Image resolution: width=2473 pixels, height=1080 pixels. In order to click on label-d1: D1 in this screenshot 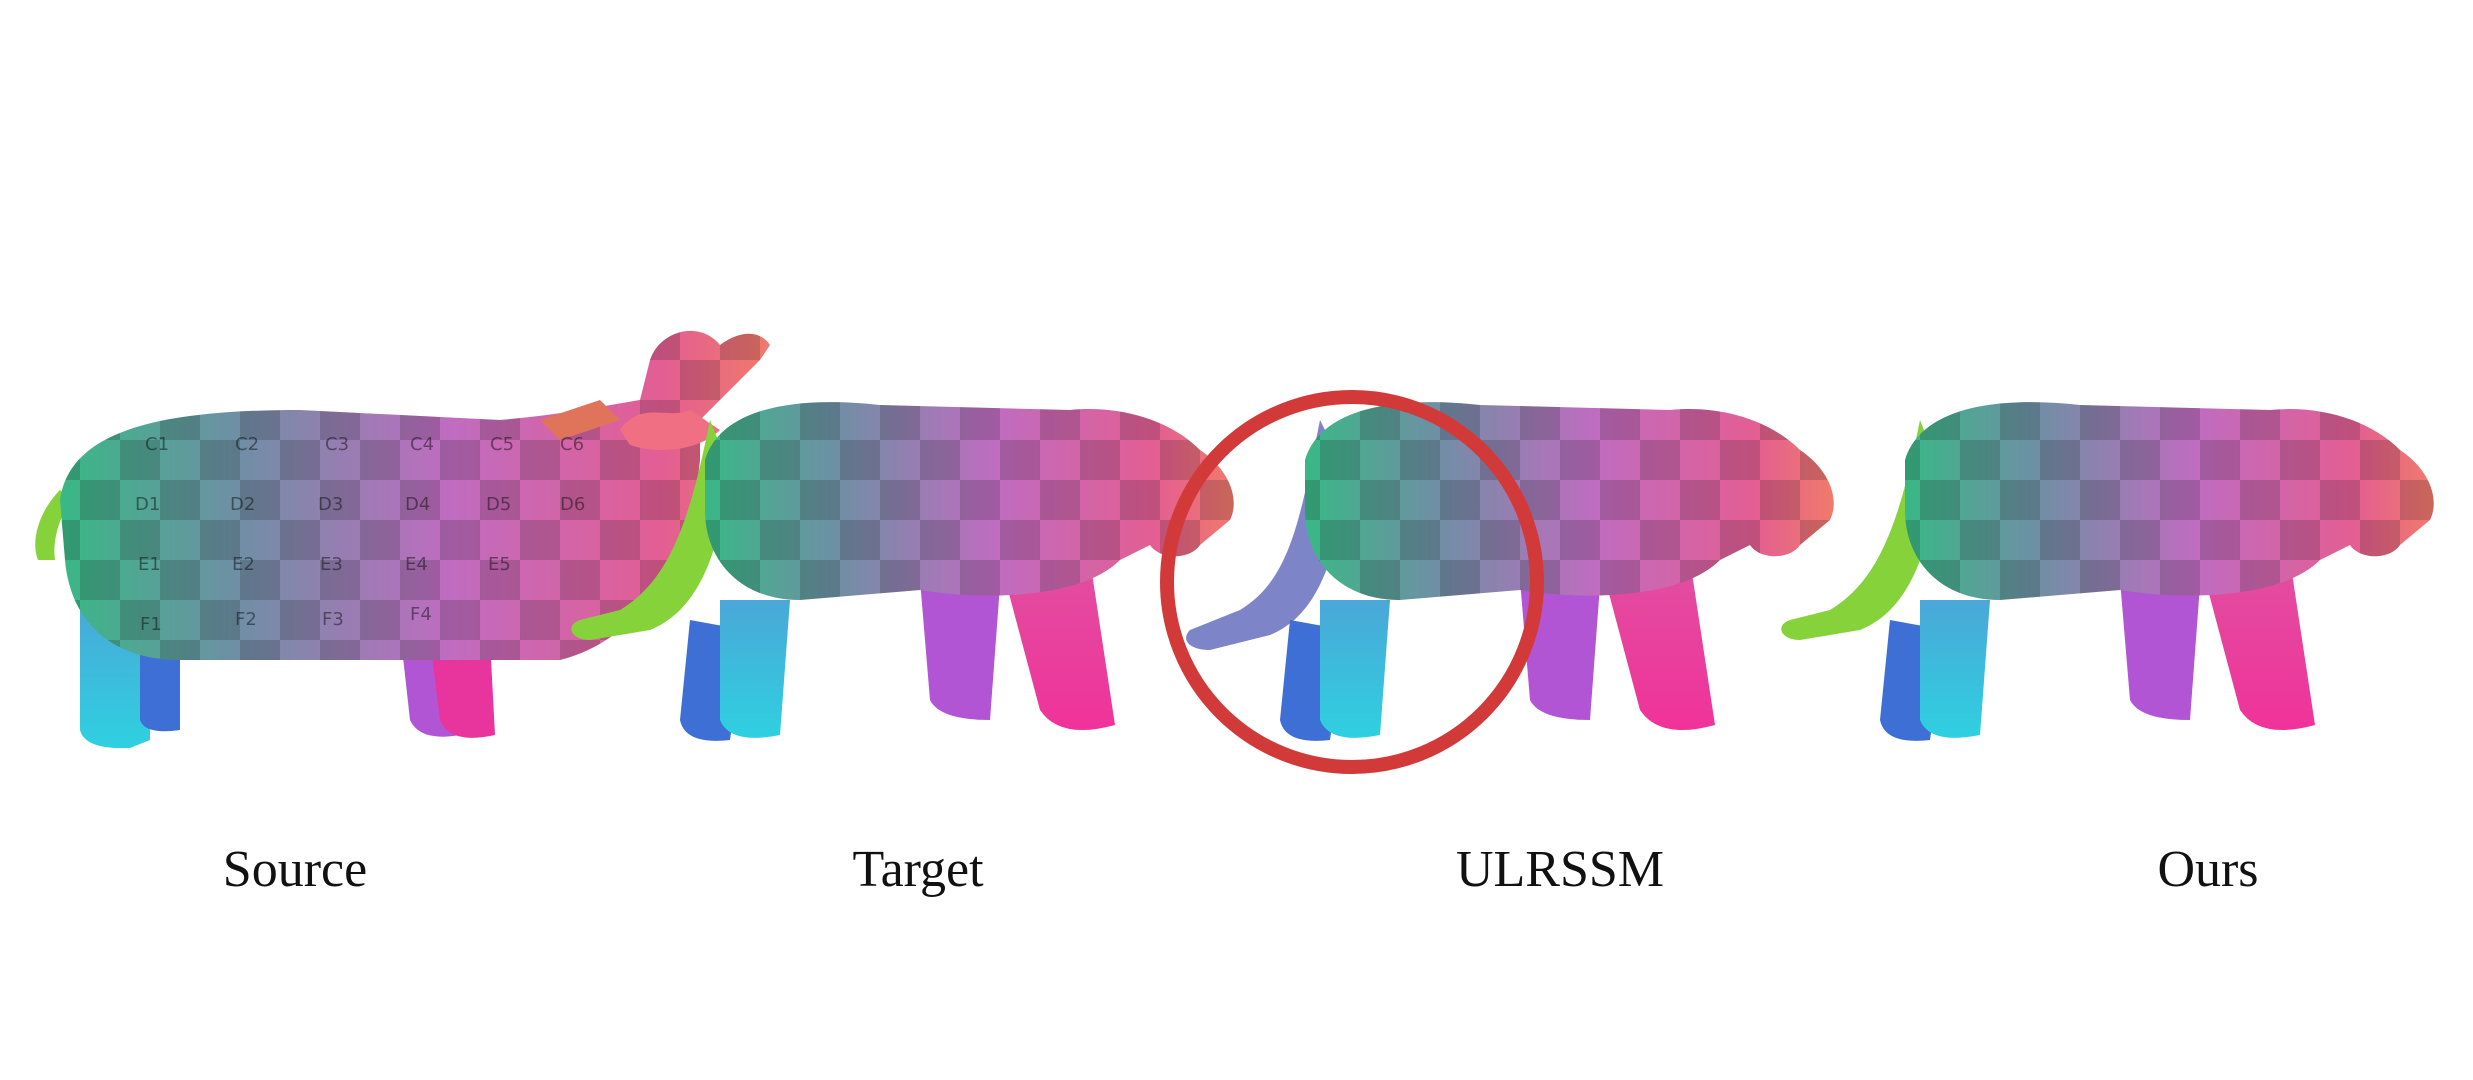, I will do `click(147, 504)`.